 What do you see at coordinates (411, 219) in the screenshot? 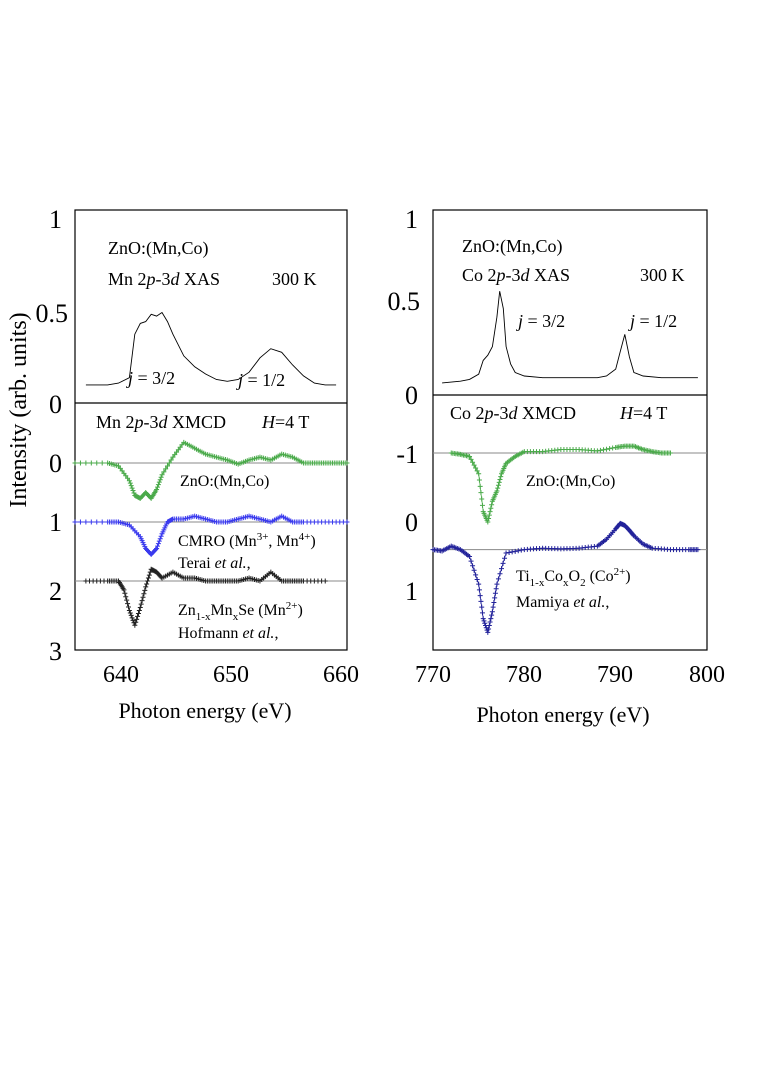
I see `right-xas-ytick-1: 1` at bounding box center [411, 219].